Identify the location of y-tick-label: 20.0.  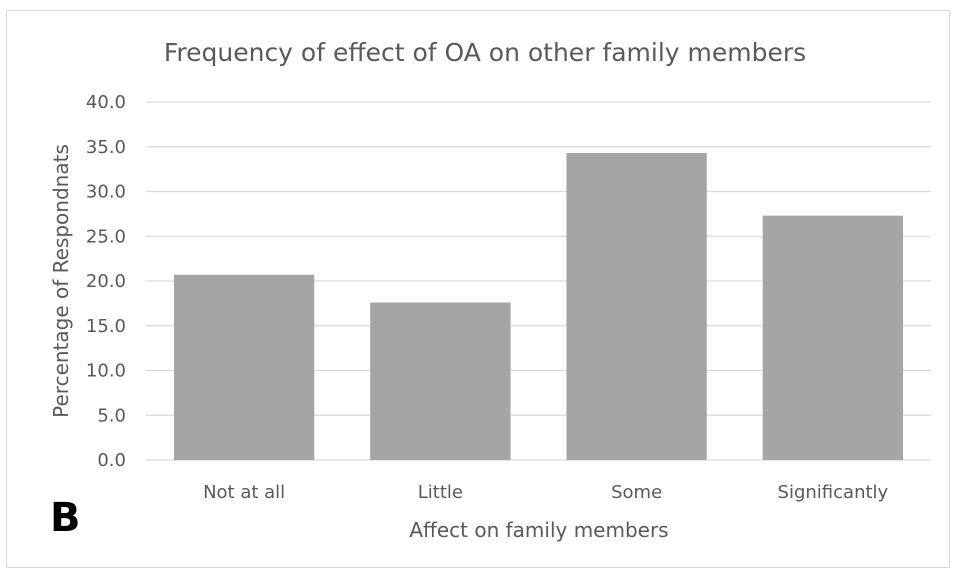
(106, 281).